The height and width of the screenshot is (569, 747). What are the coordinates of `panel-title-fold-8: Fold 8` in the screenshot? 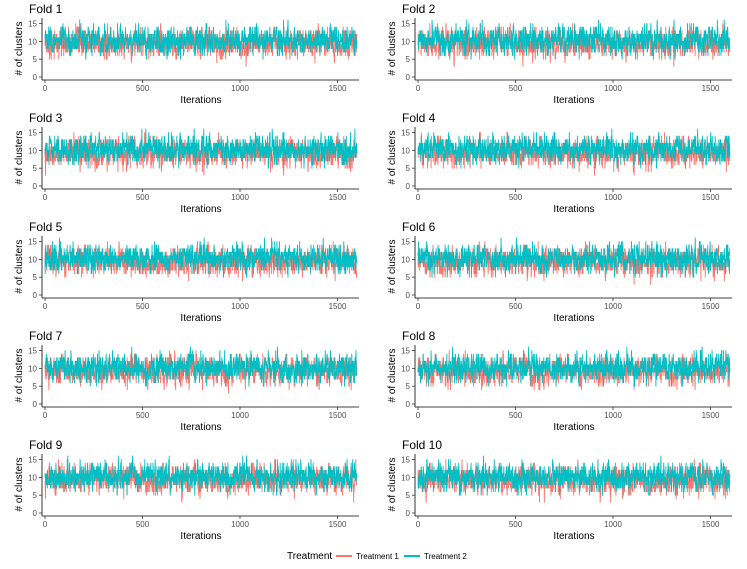 It's located at (419, 336).